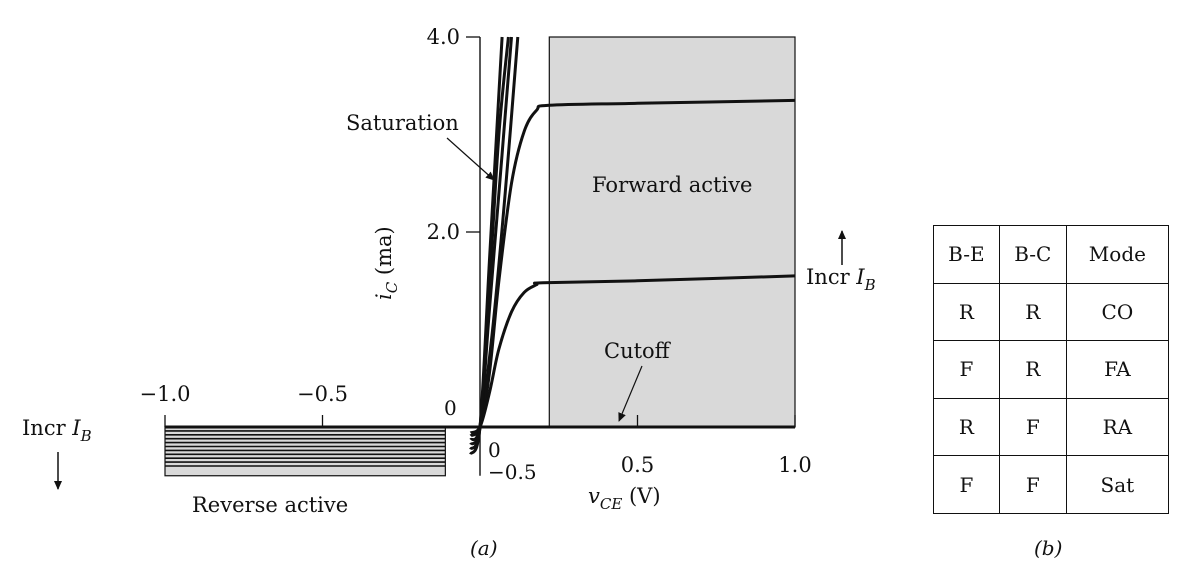 This screenshot has height=570, width=1184. I want to click on table-header-row: B-E B-C Mode, so click(1051, 254).